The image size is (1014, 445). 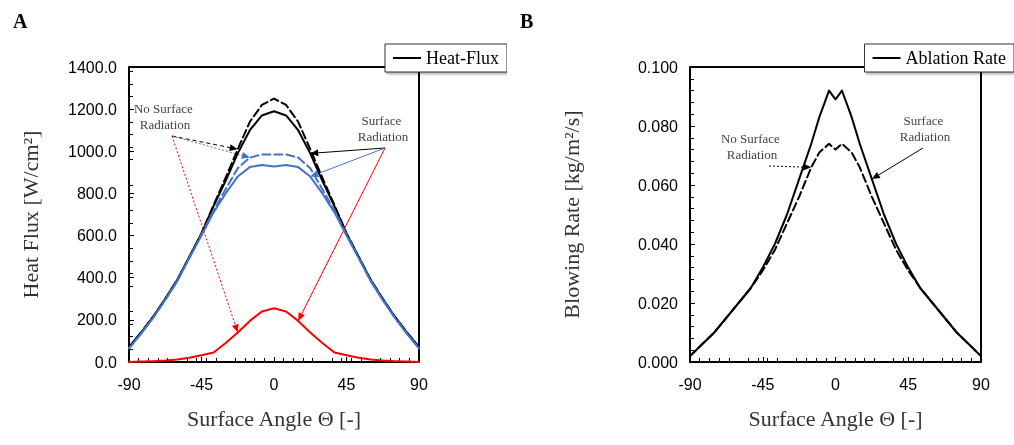 What do you see at coordinates (97, 236) in the screenshot?
I see `y-tick-label: 600.0` at bounding box center [97, 236].